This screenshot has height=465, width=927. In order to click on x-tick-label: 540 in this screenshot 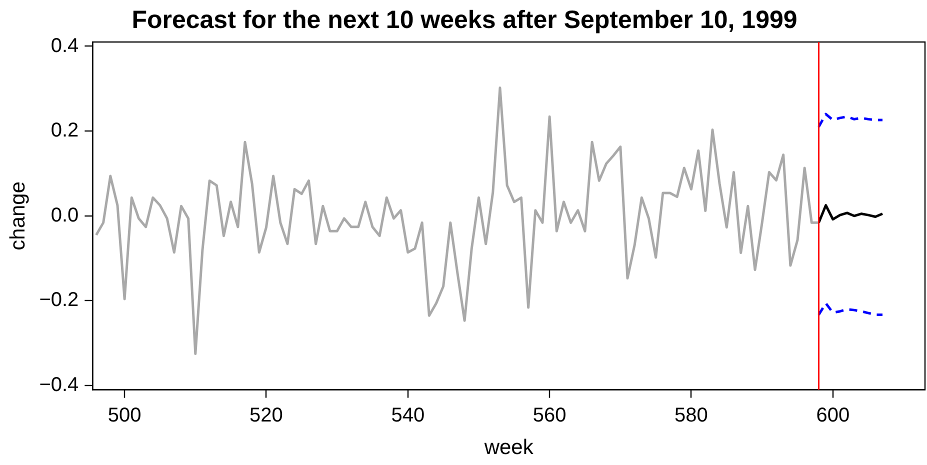, I will do `click(408, 415)`.